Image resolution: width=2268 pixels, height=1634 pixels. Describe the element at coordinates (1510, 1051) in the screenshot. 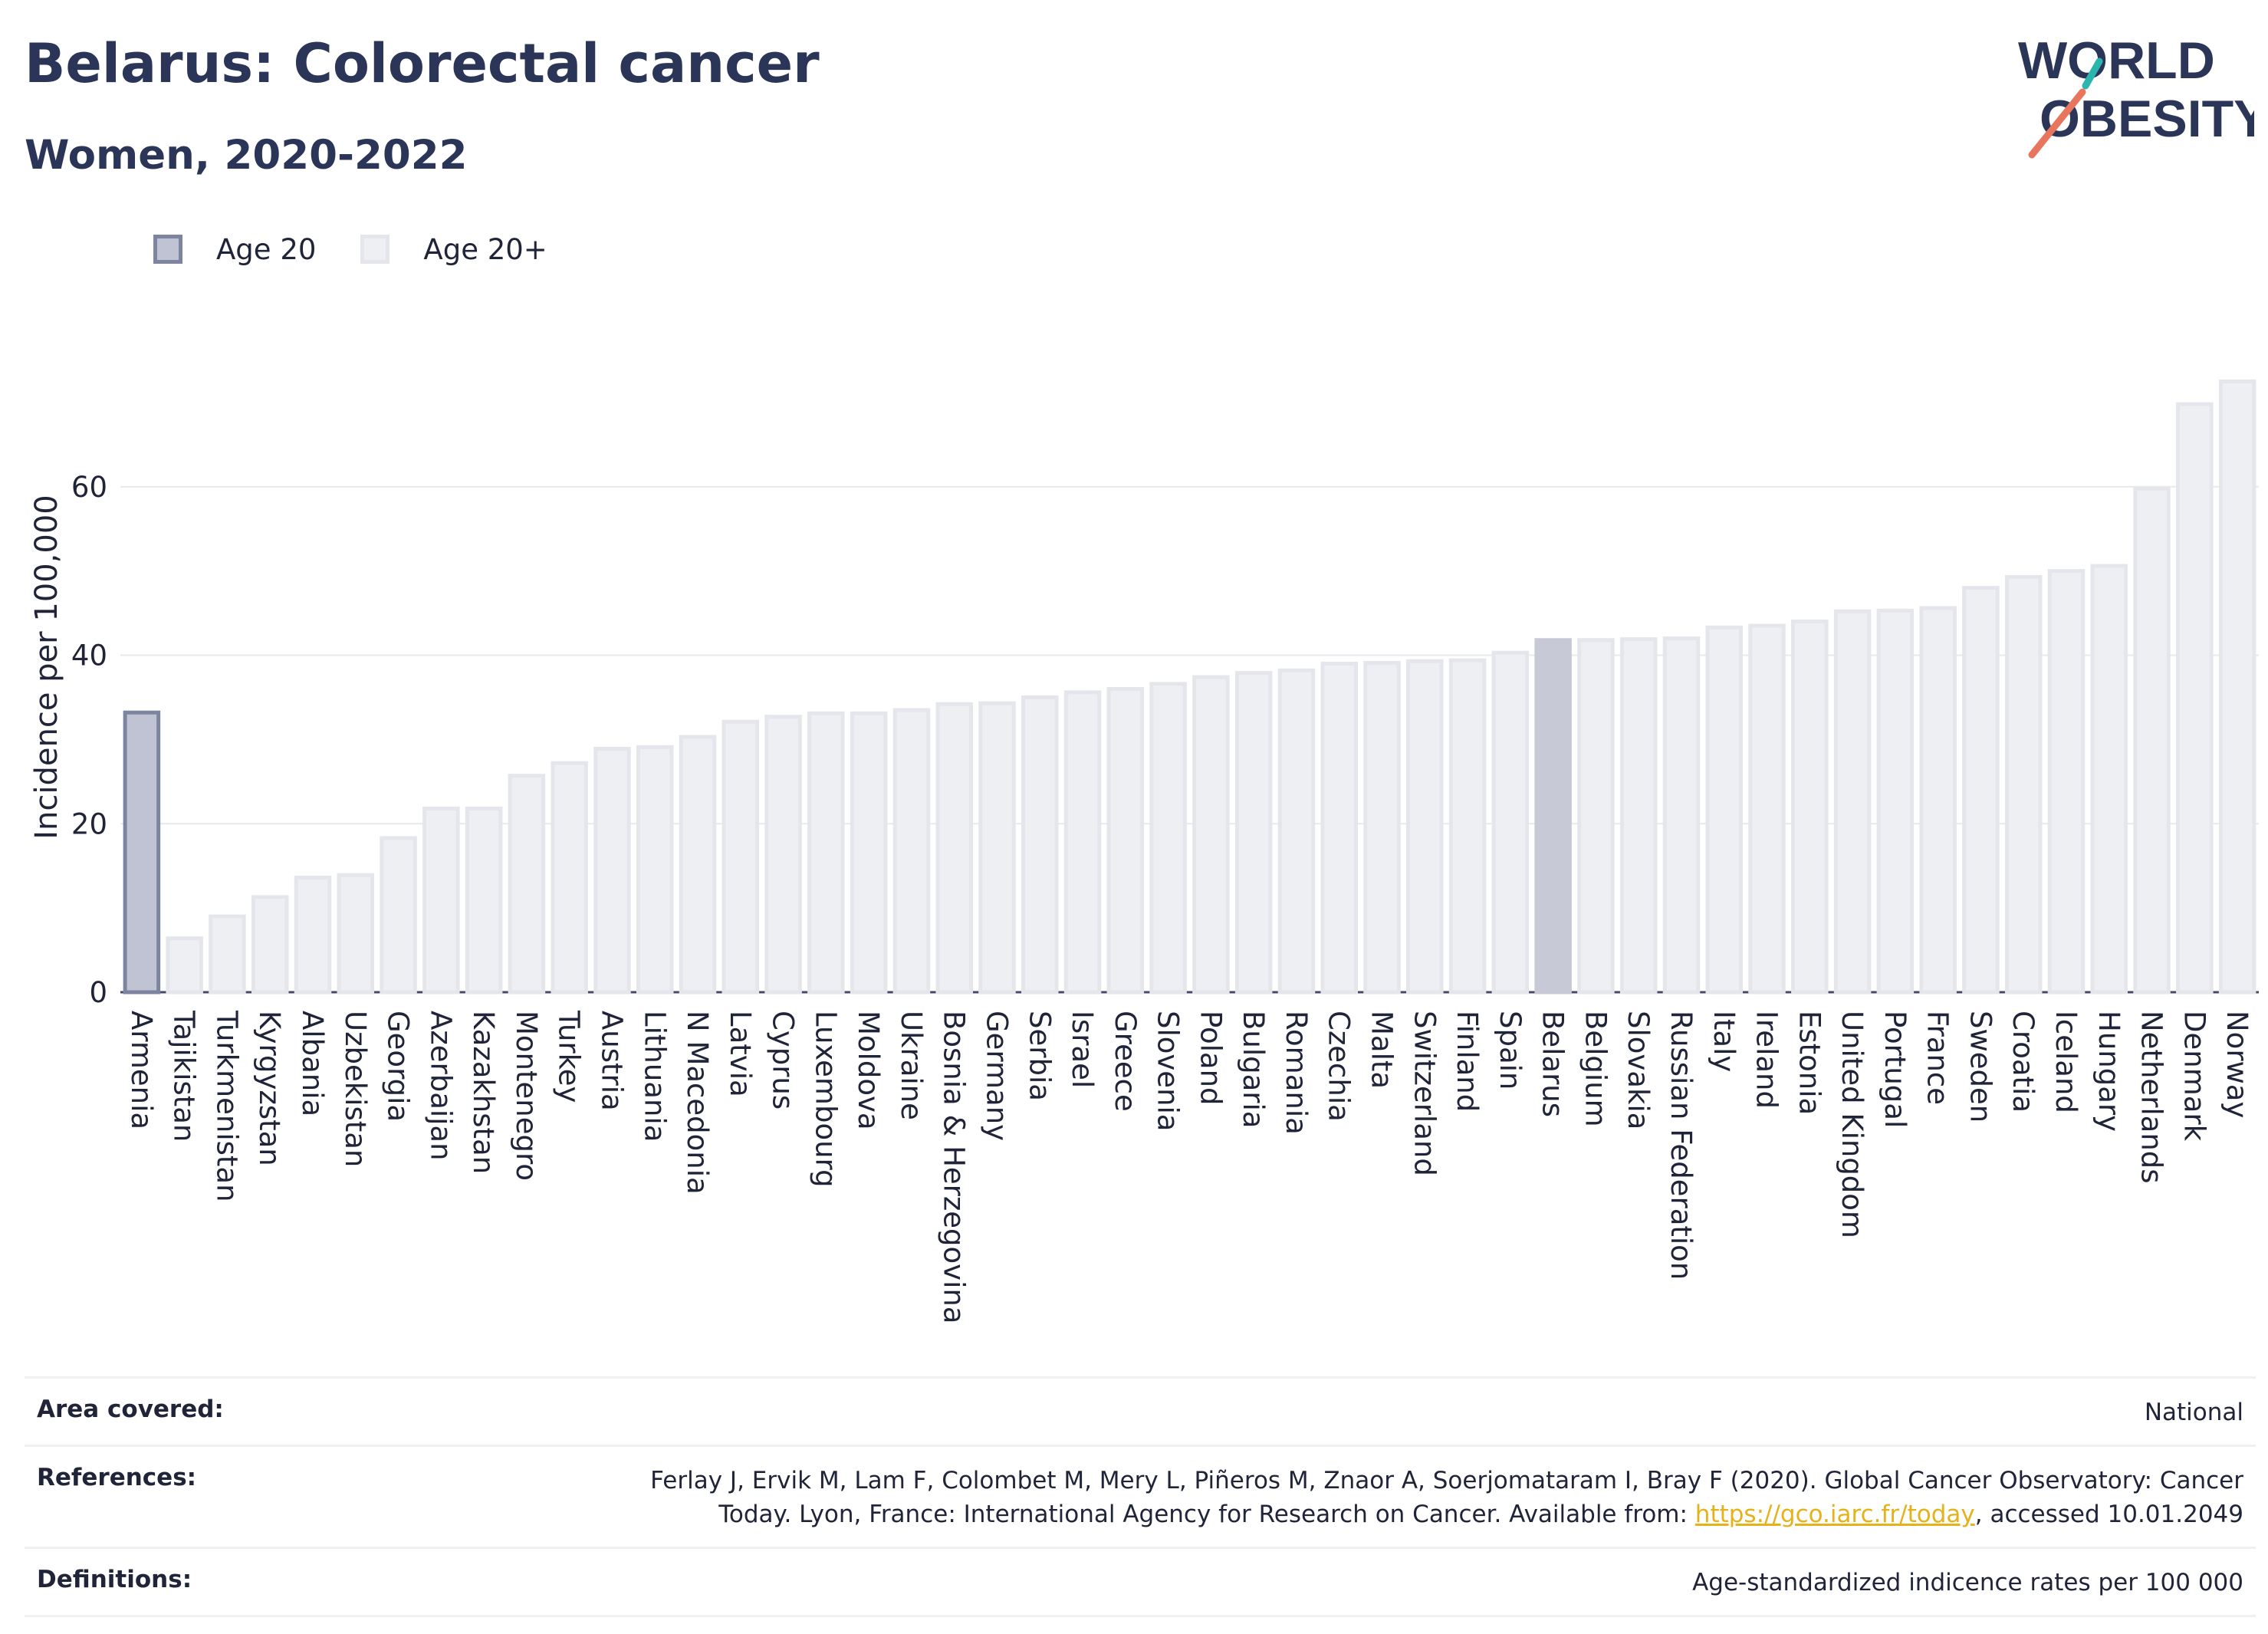

I see `x-tick-label: Spain` at that location.